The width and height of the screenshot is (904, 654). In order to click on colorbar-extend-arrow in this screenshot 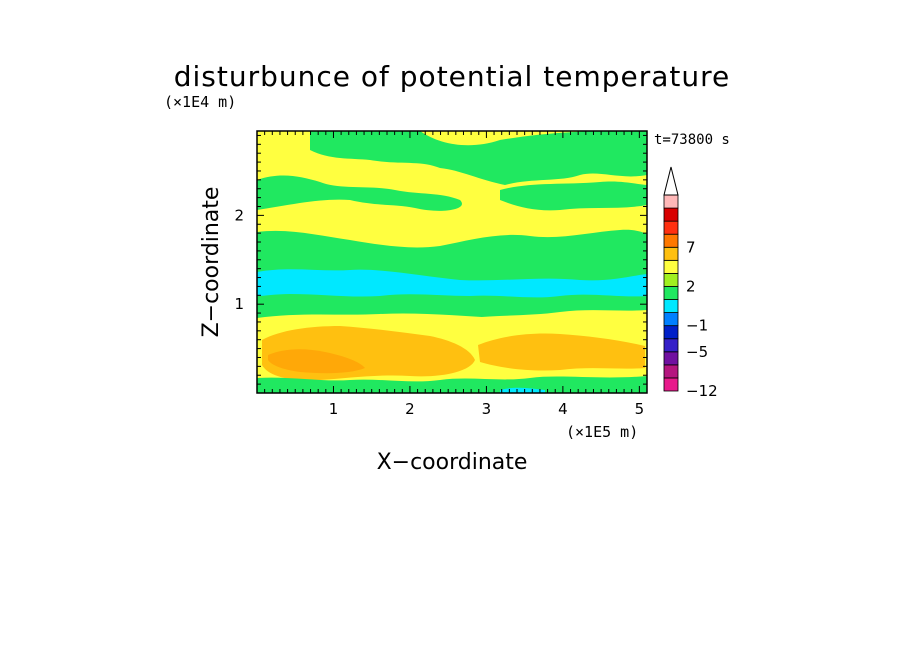, I will do `click(671, 181)`.